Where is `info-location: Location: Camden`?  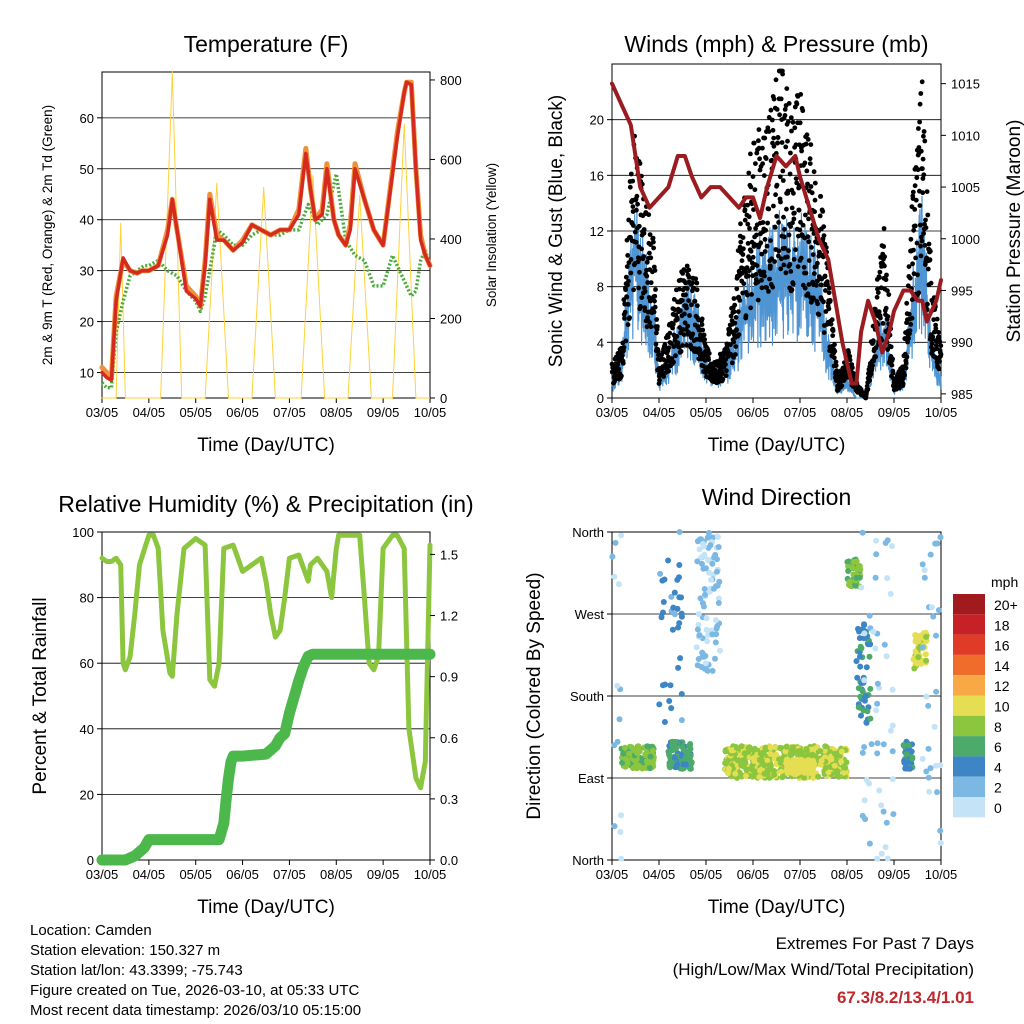 info-location: Location: Camden is located at coordinates (91, 930).